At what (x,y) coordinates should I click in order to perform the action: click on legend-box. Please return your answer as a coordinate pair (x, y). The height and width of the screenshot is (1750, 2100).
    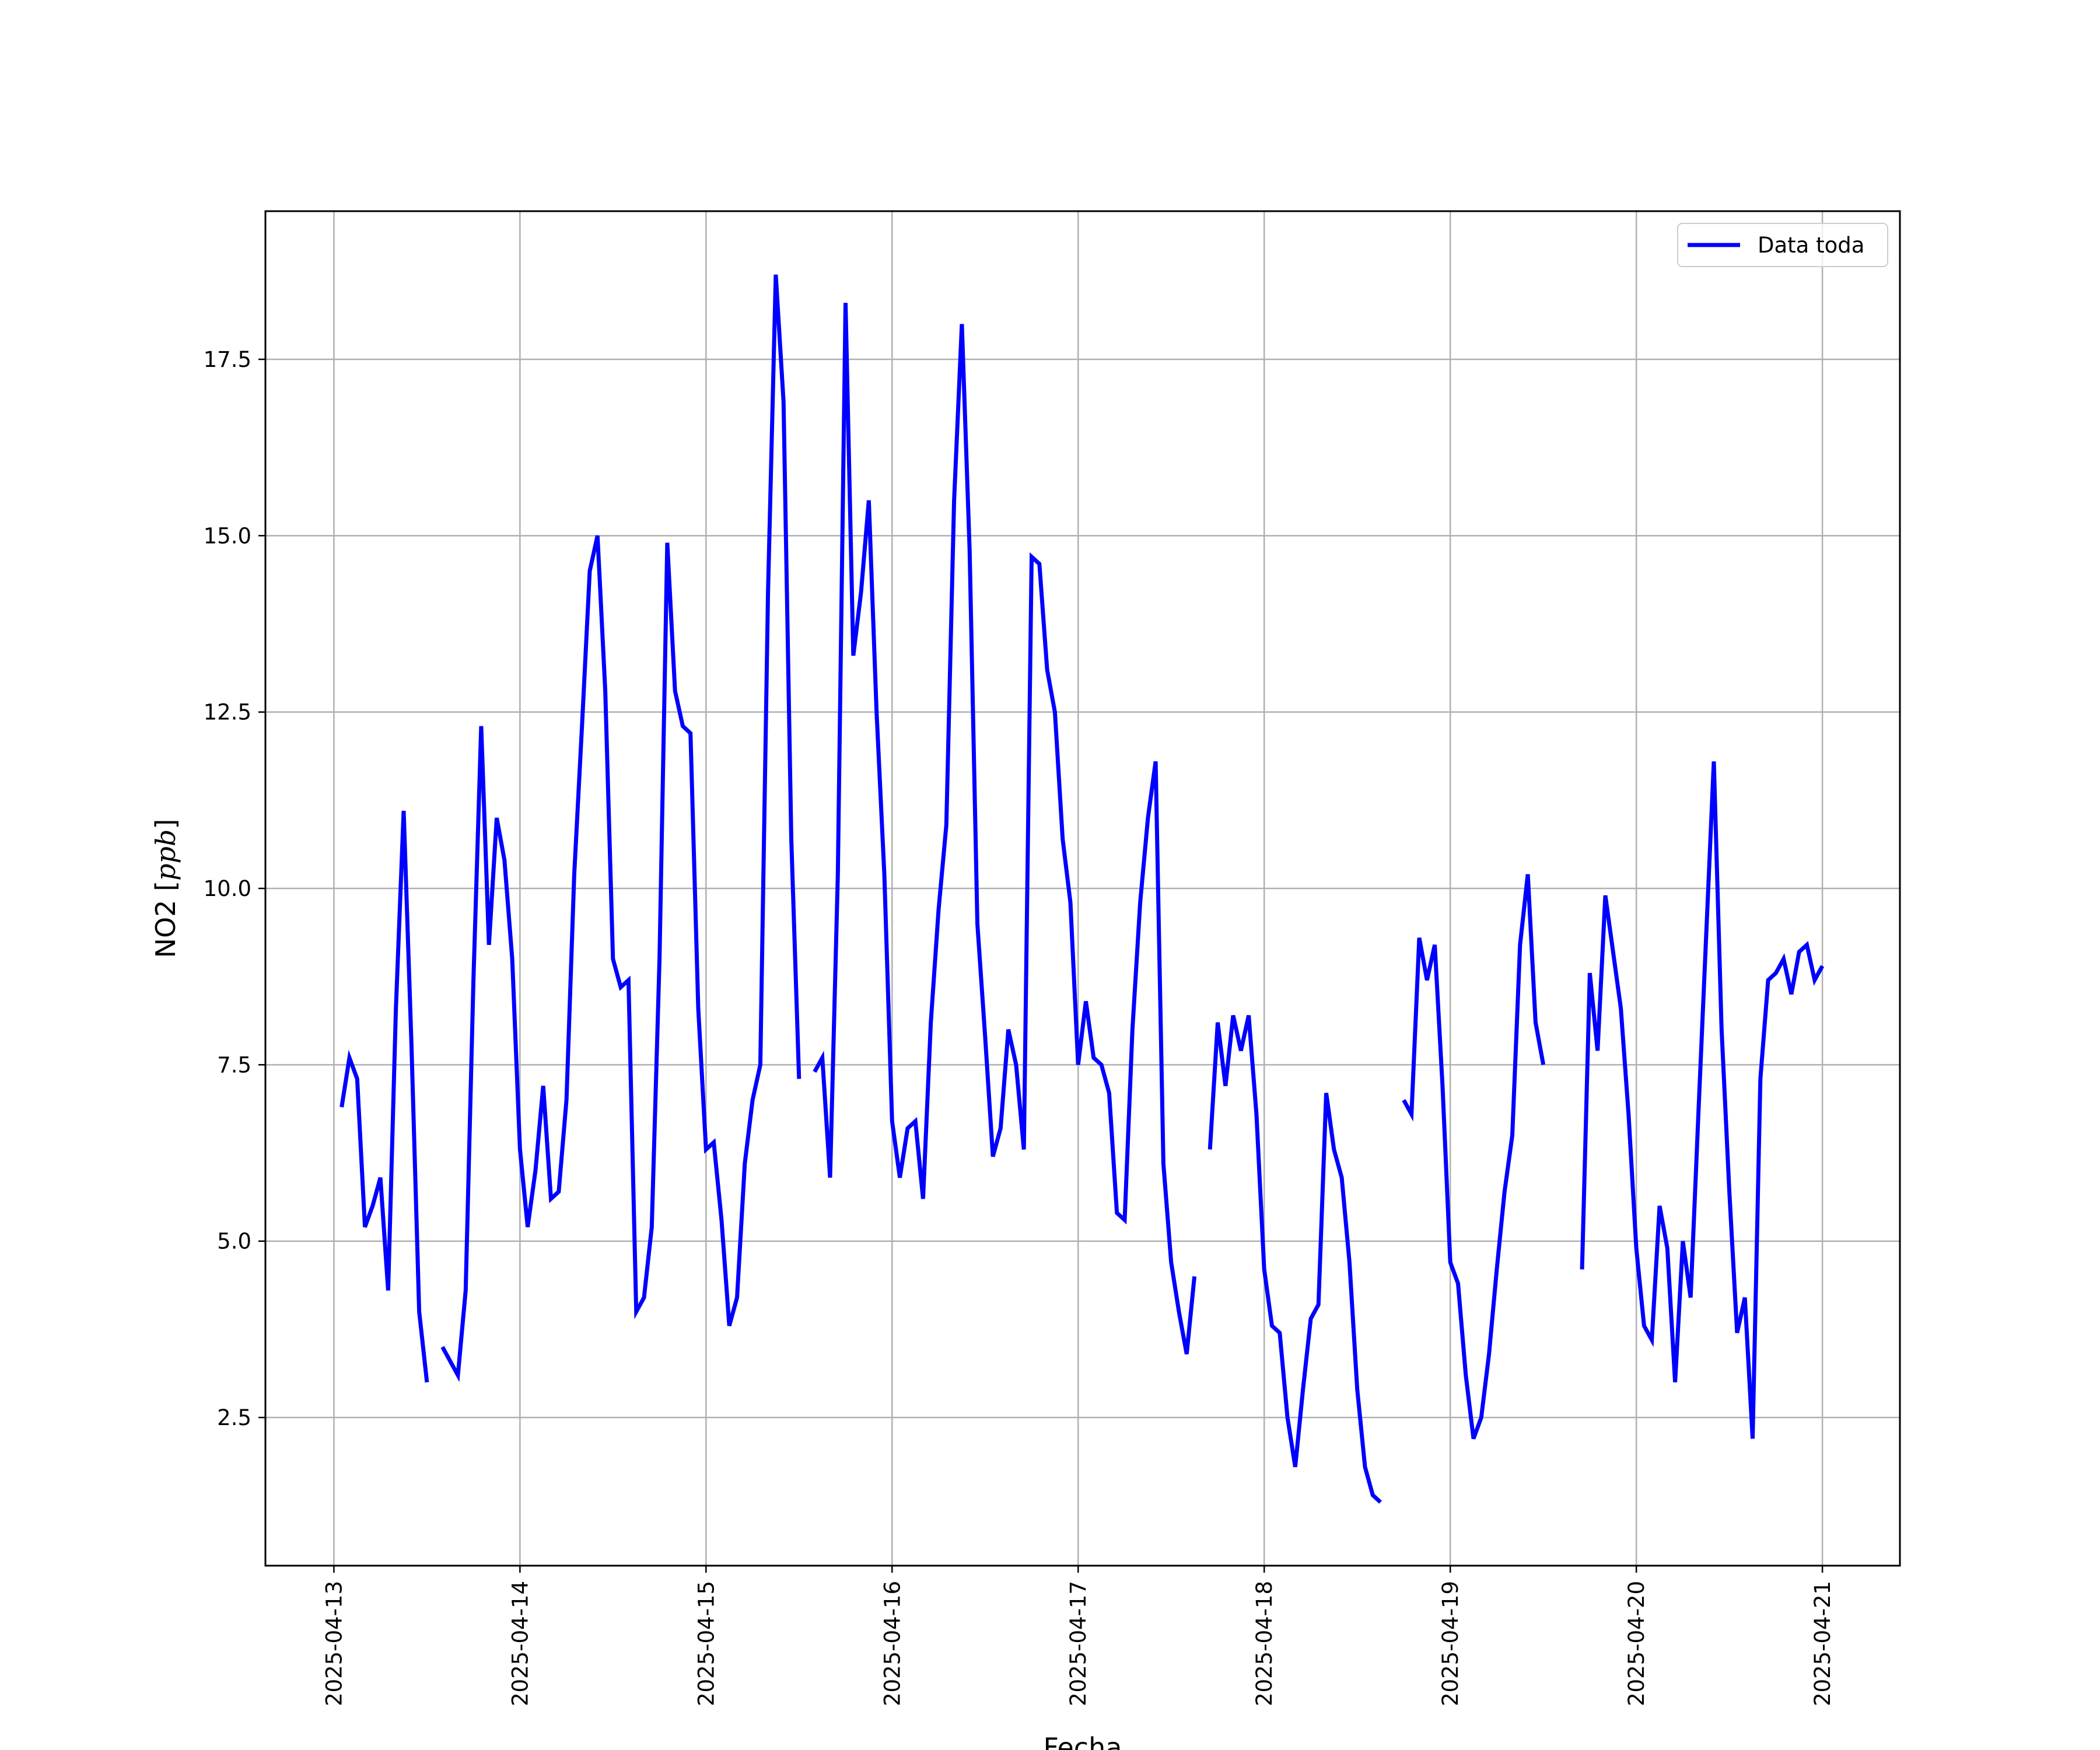
    Looking at the image, I should click on (1782, 245).